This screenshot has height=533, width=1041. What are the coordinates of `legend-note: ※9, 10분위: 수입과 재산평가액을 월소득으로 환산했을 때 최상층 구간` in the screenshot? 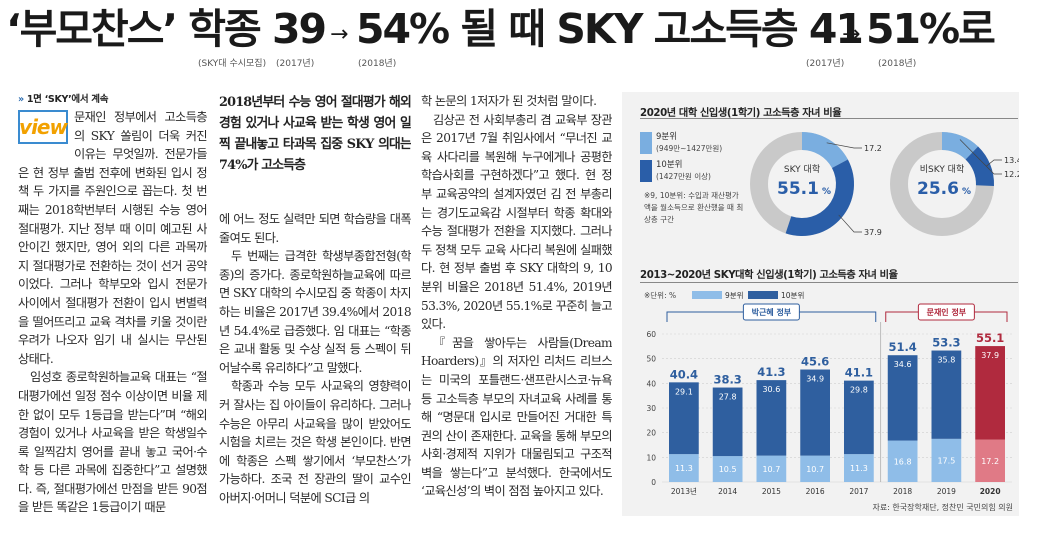 It's located at (694, 207).